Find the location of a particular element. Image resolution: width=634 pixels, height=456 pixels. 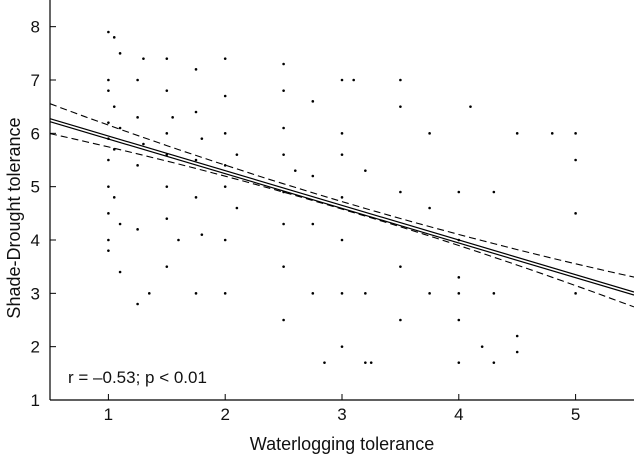

y-tick-label: 8 is located at coordinates (35, 27).